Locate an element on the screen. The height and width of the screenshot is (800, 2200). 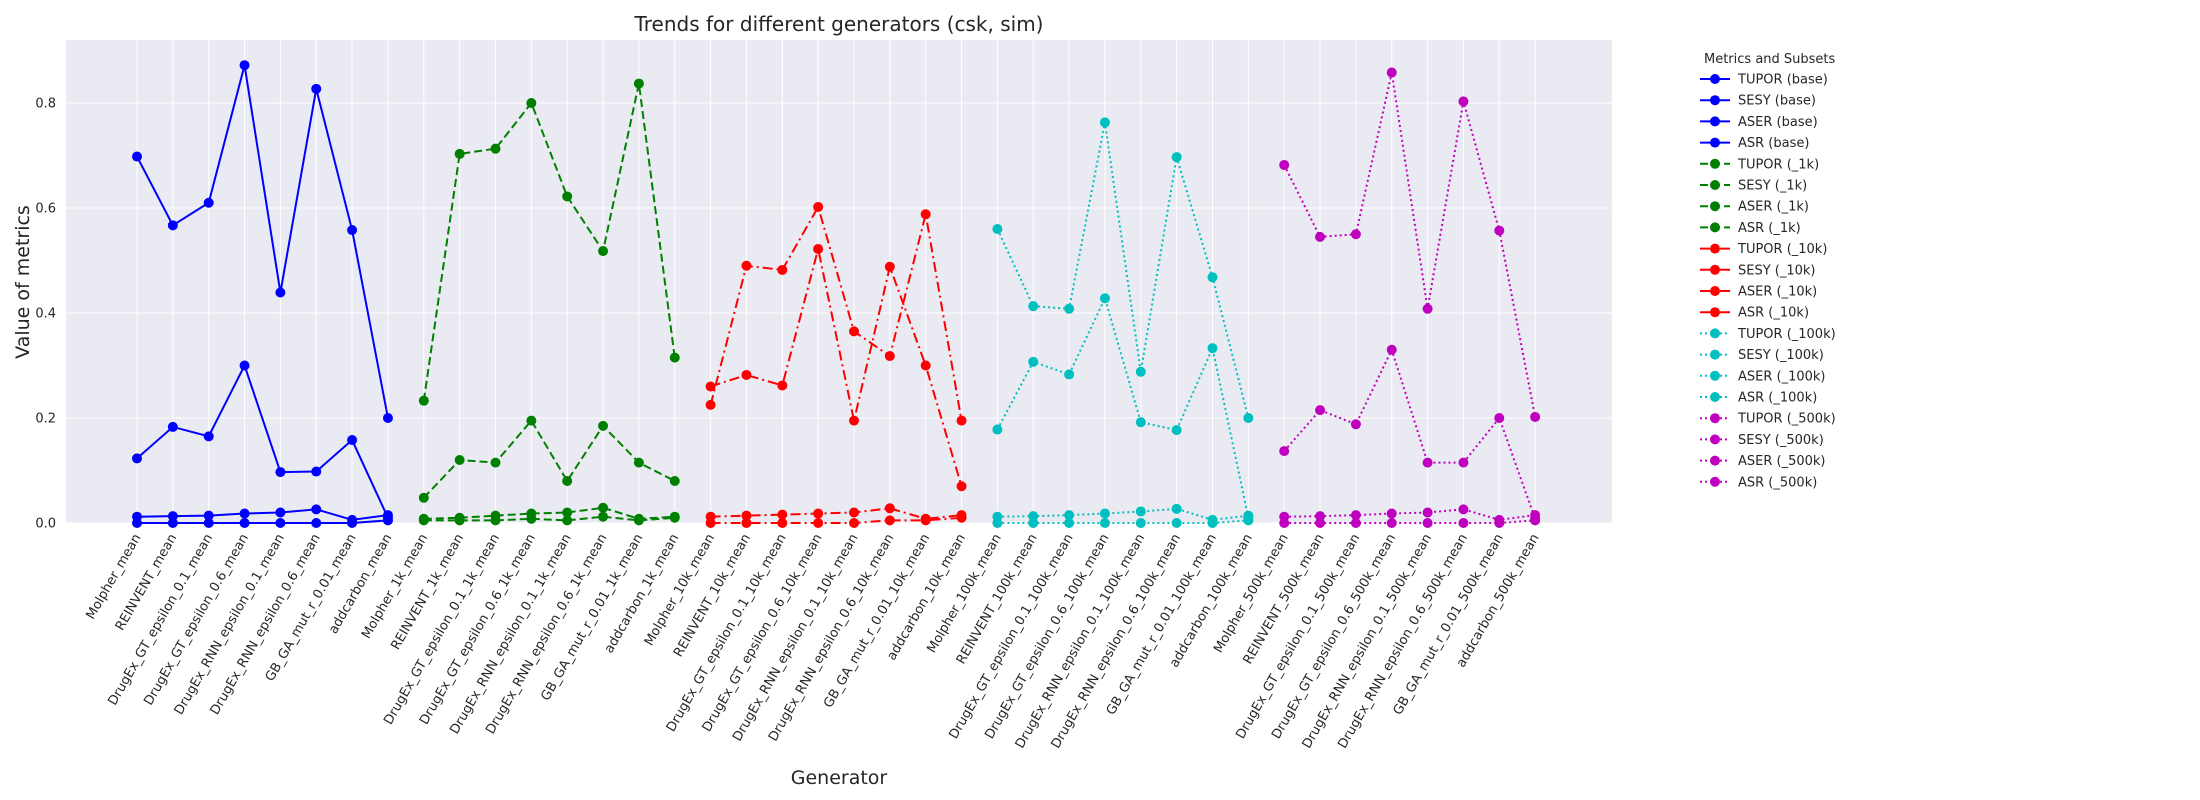
legend-label: TUPOR (_500k) is located at coordinates (1786, 419).